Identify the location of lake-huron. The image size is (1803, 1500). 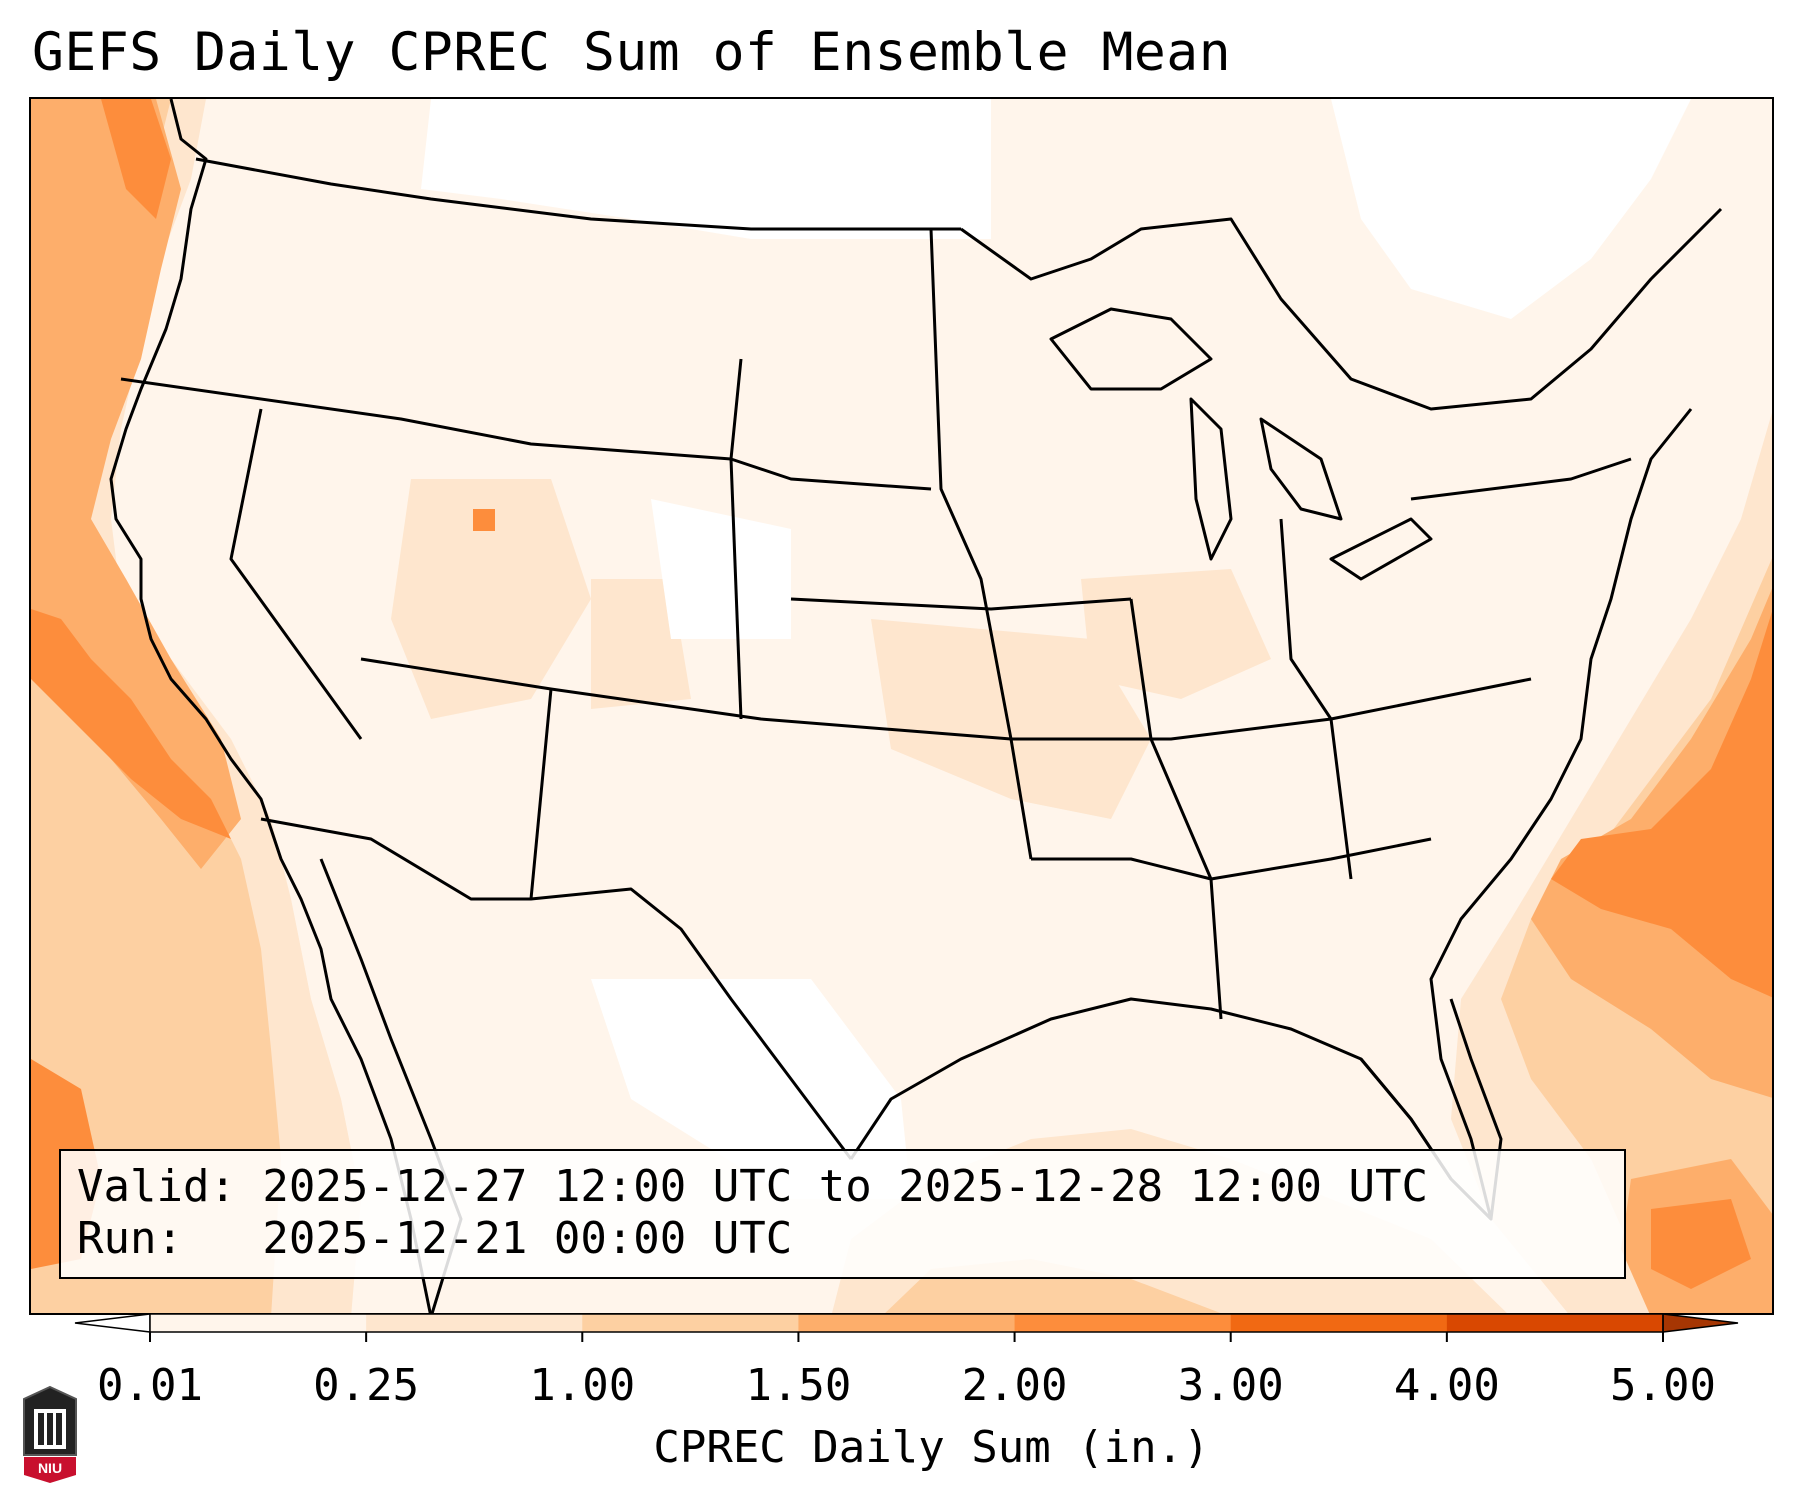
(1301, 469).